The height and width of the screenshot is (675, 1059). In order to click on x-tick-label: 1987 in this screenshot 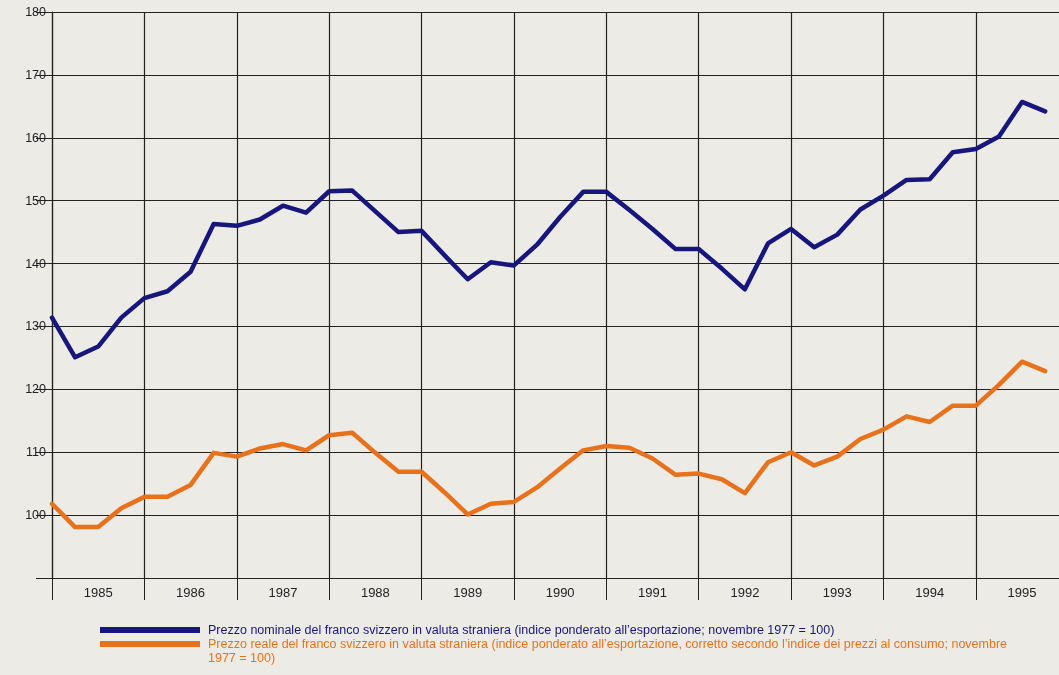, I will do `click(283, 592)`.